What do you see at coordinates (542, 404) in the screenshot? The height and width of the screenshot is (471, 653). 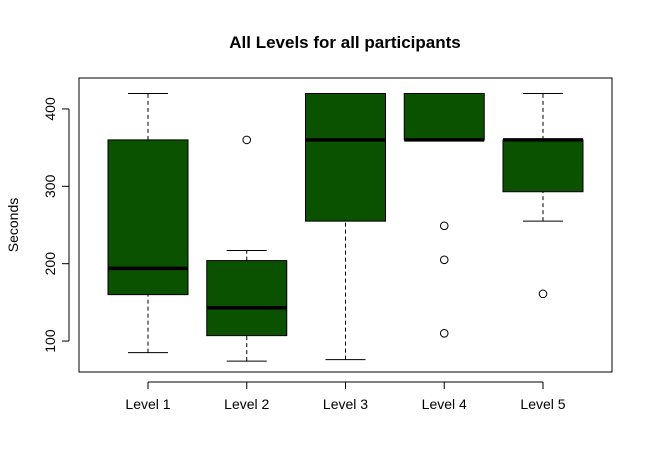 I see `x-tick-label: Level 5` at bounding box center [542, 404].